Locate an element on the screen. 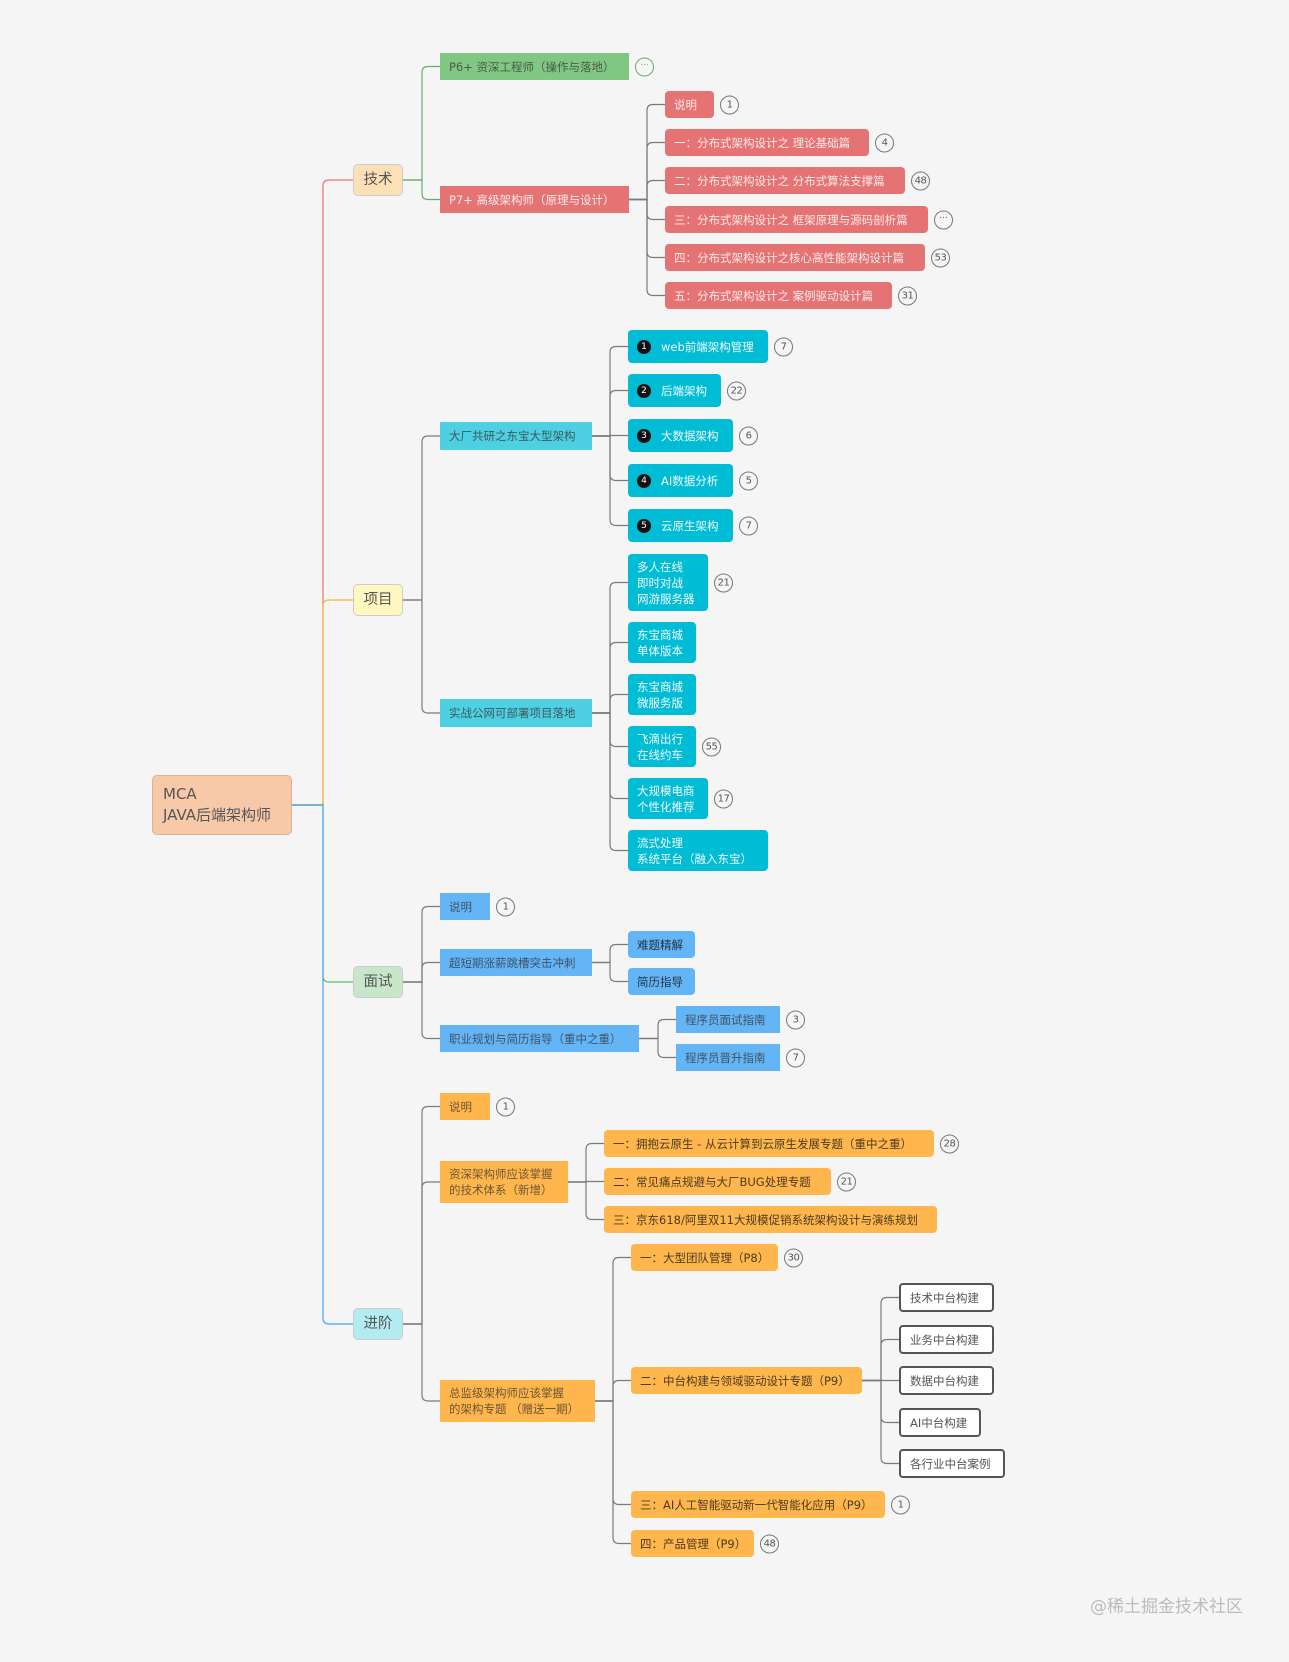  list-item: 一：拥抱云原生 - 从云计算到云原生发展专题（重中之重） 28 is located at coordinates (781, 1143).